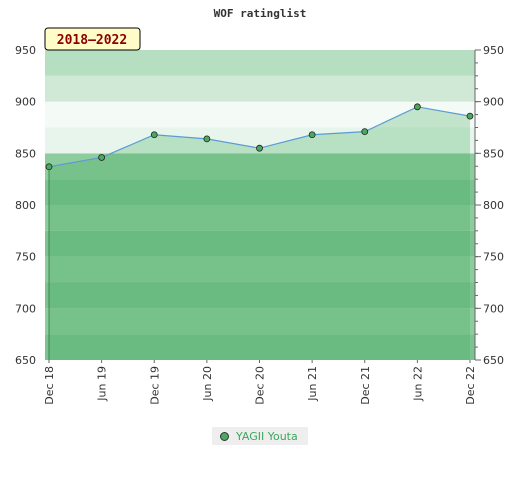  What do you see at coordinates (493, 360) in the screenshot?
I see `y-tick-label-right: 650` at bounding box center [493, 360].